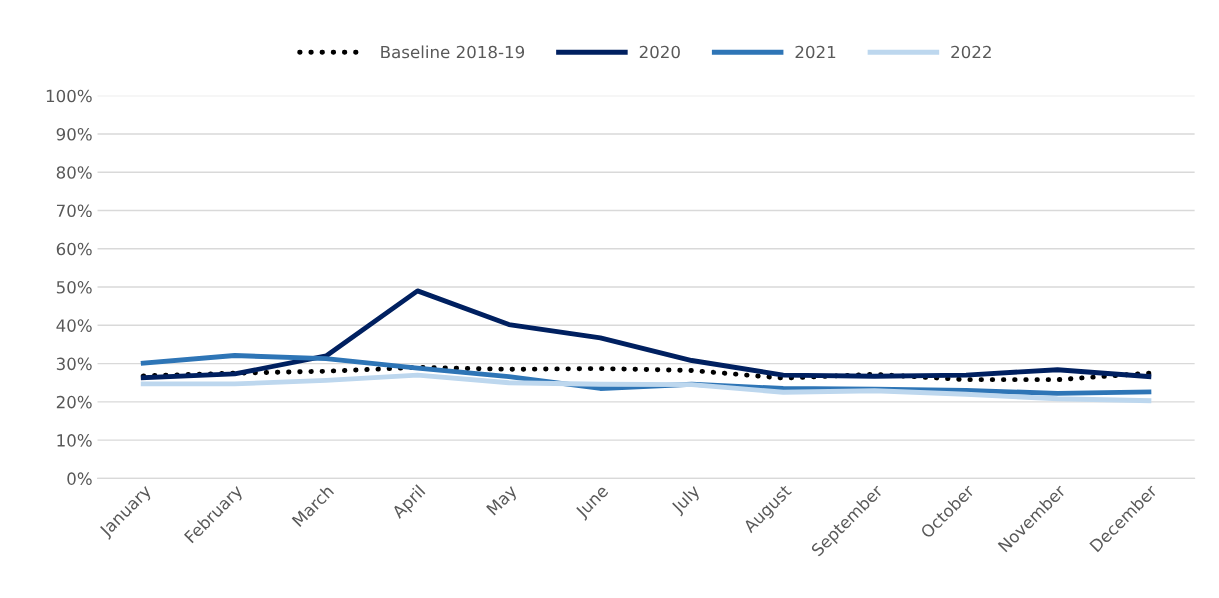 This screenshot has height=598, width=1219. Describe the element at coordinates (74, 249) in the screenshot. I see `y-tick-label: 60%` at that location.